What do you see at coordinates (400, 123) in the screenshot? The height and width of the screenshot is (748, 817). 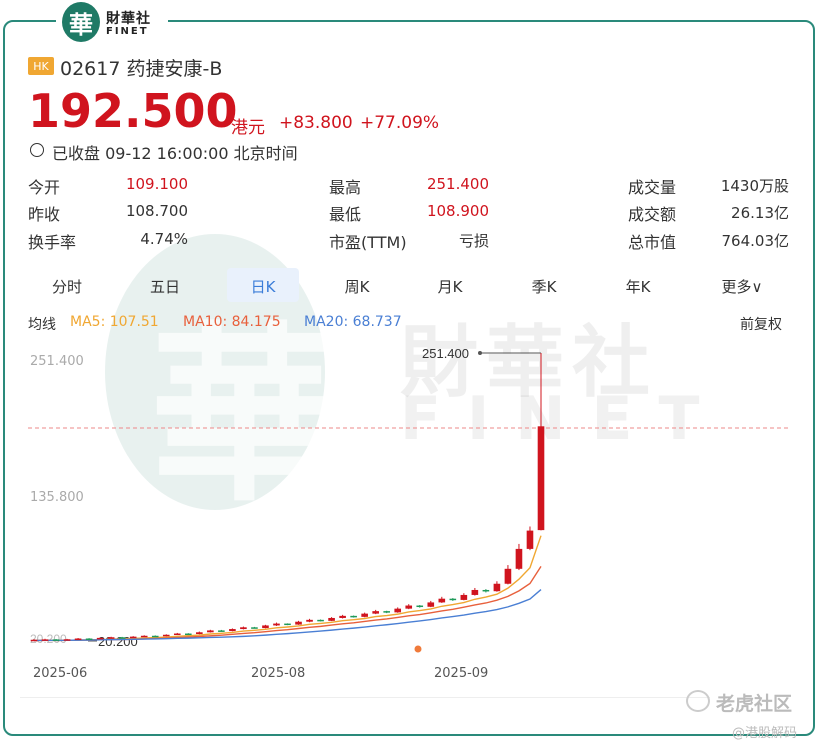 I see `price-change-pct: +77.09%` at bounding box center [400, 123].